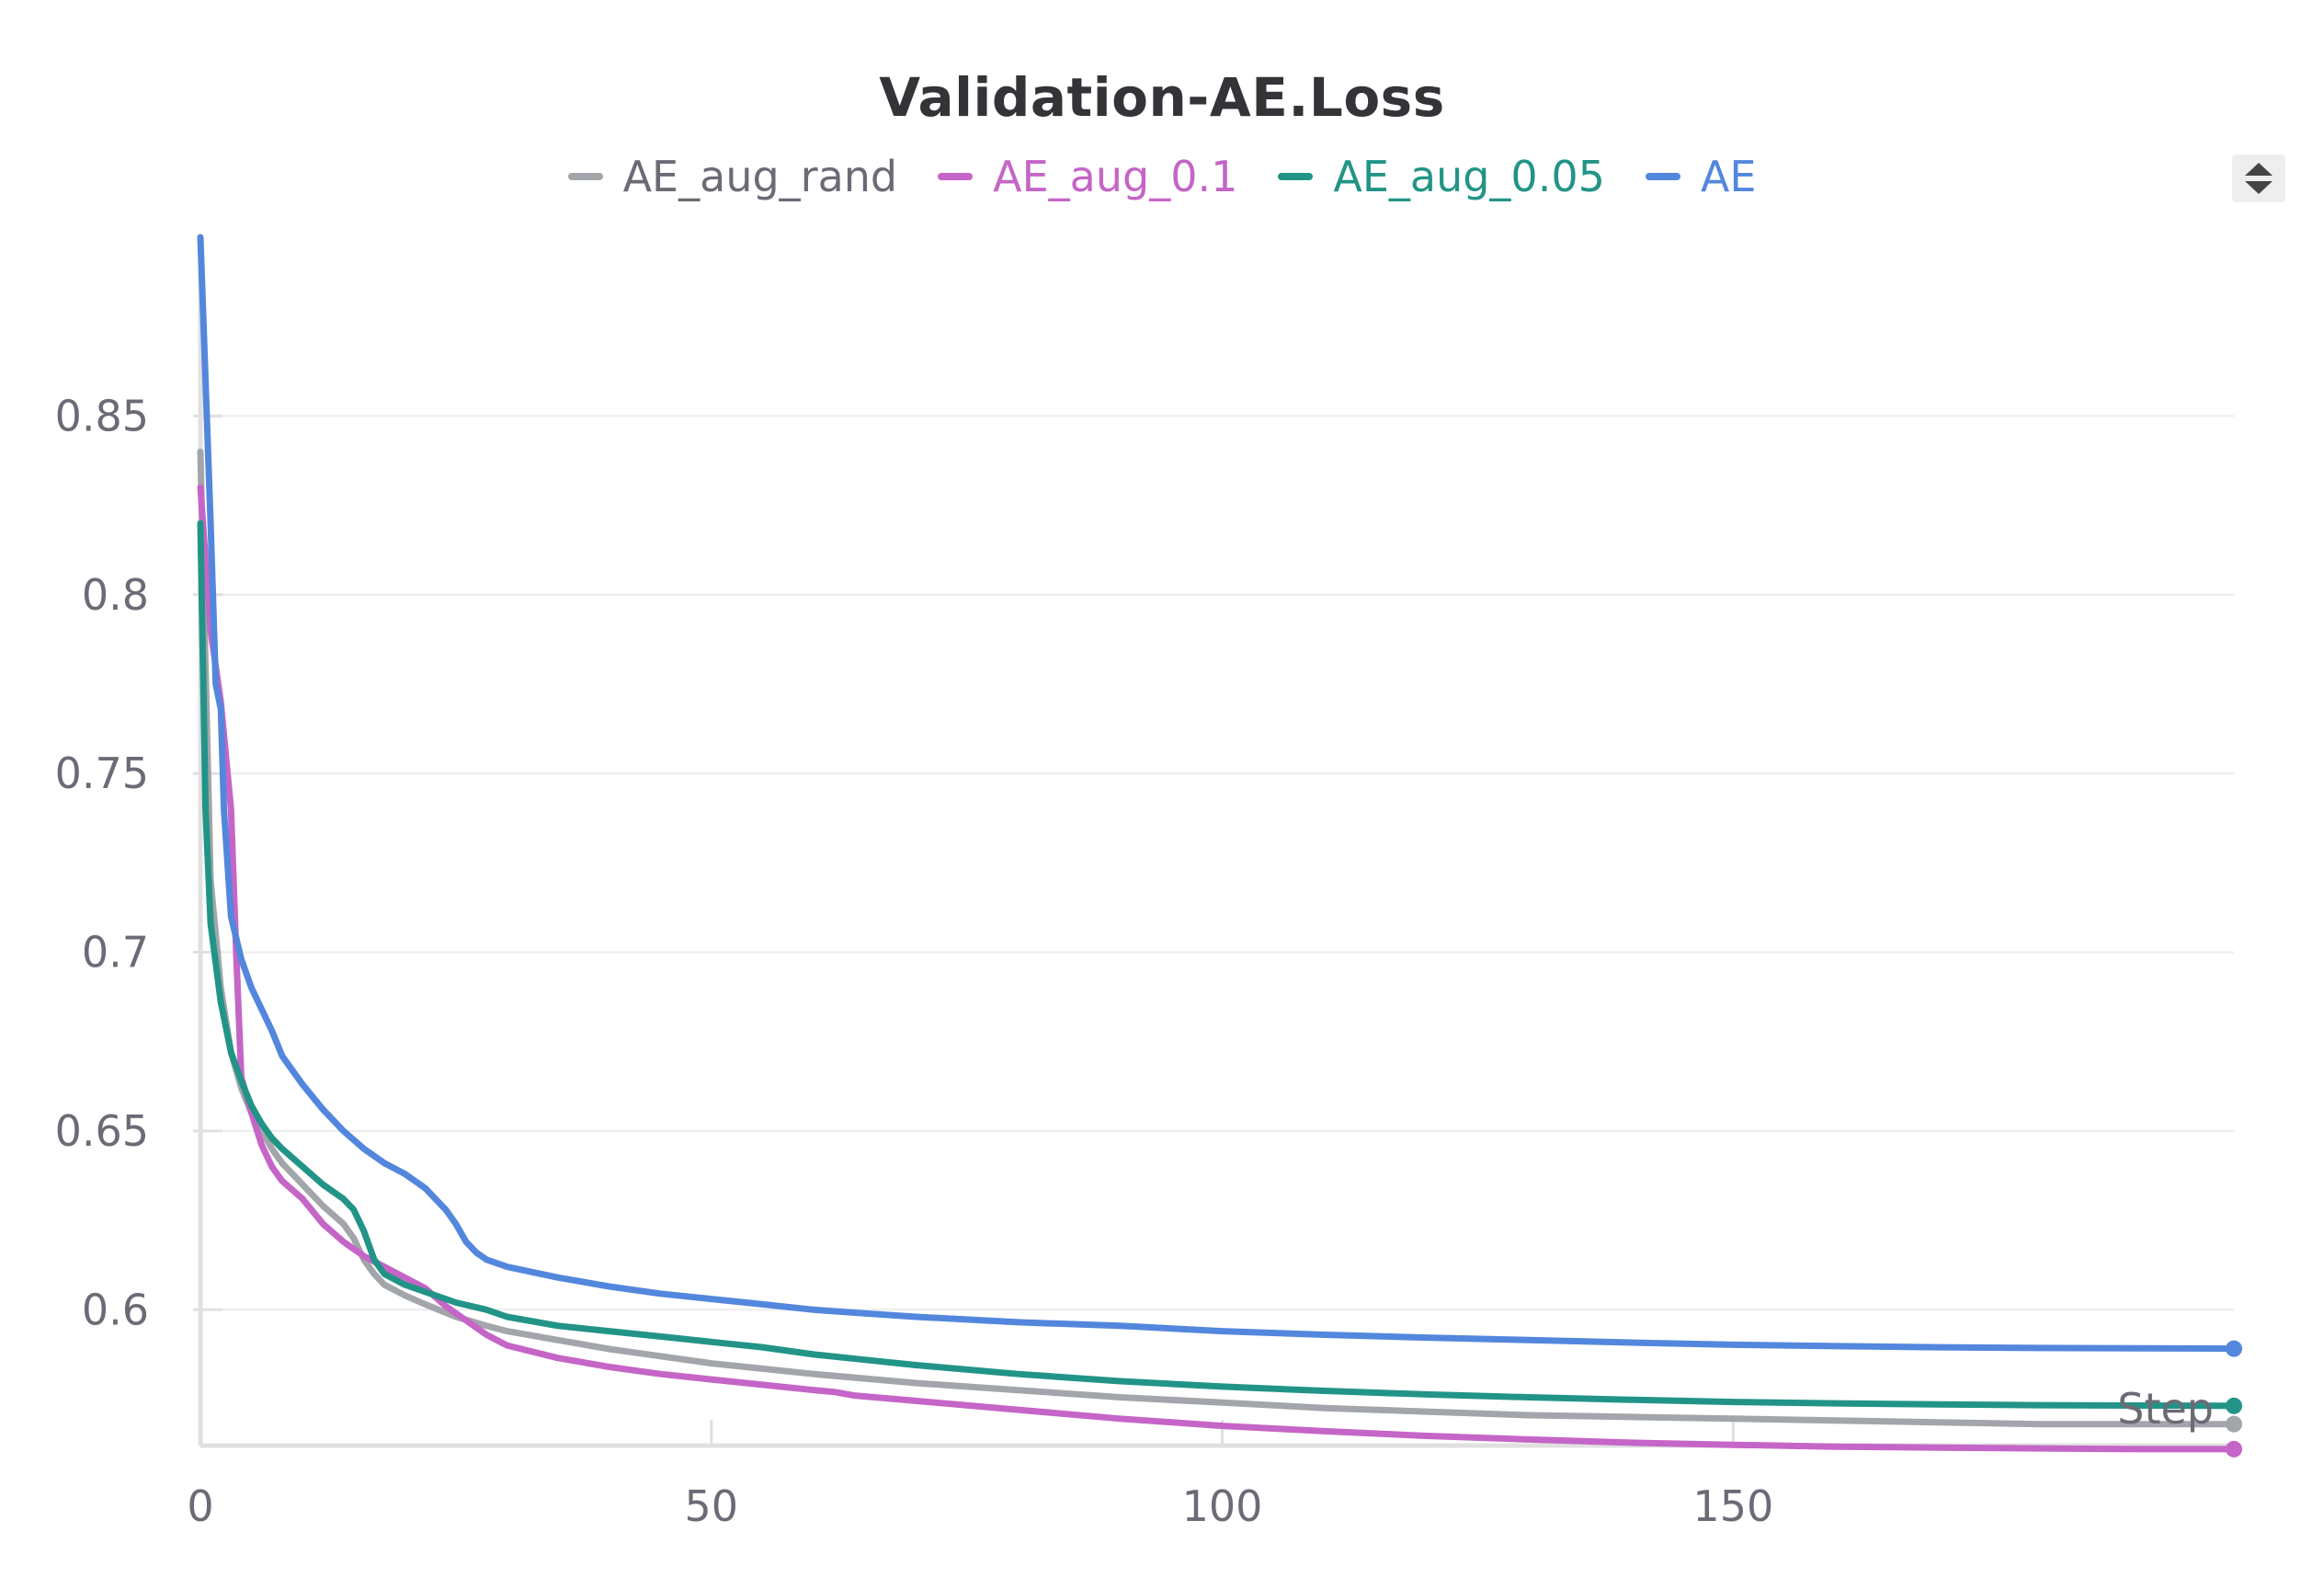 The width and height of the screenshot is (2324, 1589). Describe the element at coordinates (102, 774) in the screenshot. I see `y-tick-label: 0.75` at that location.